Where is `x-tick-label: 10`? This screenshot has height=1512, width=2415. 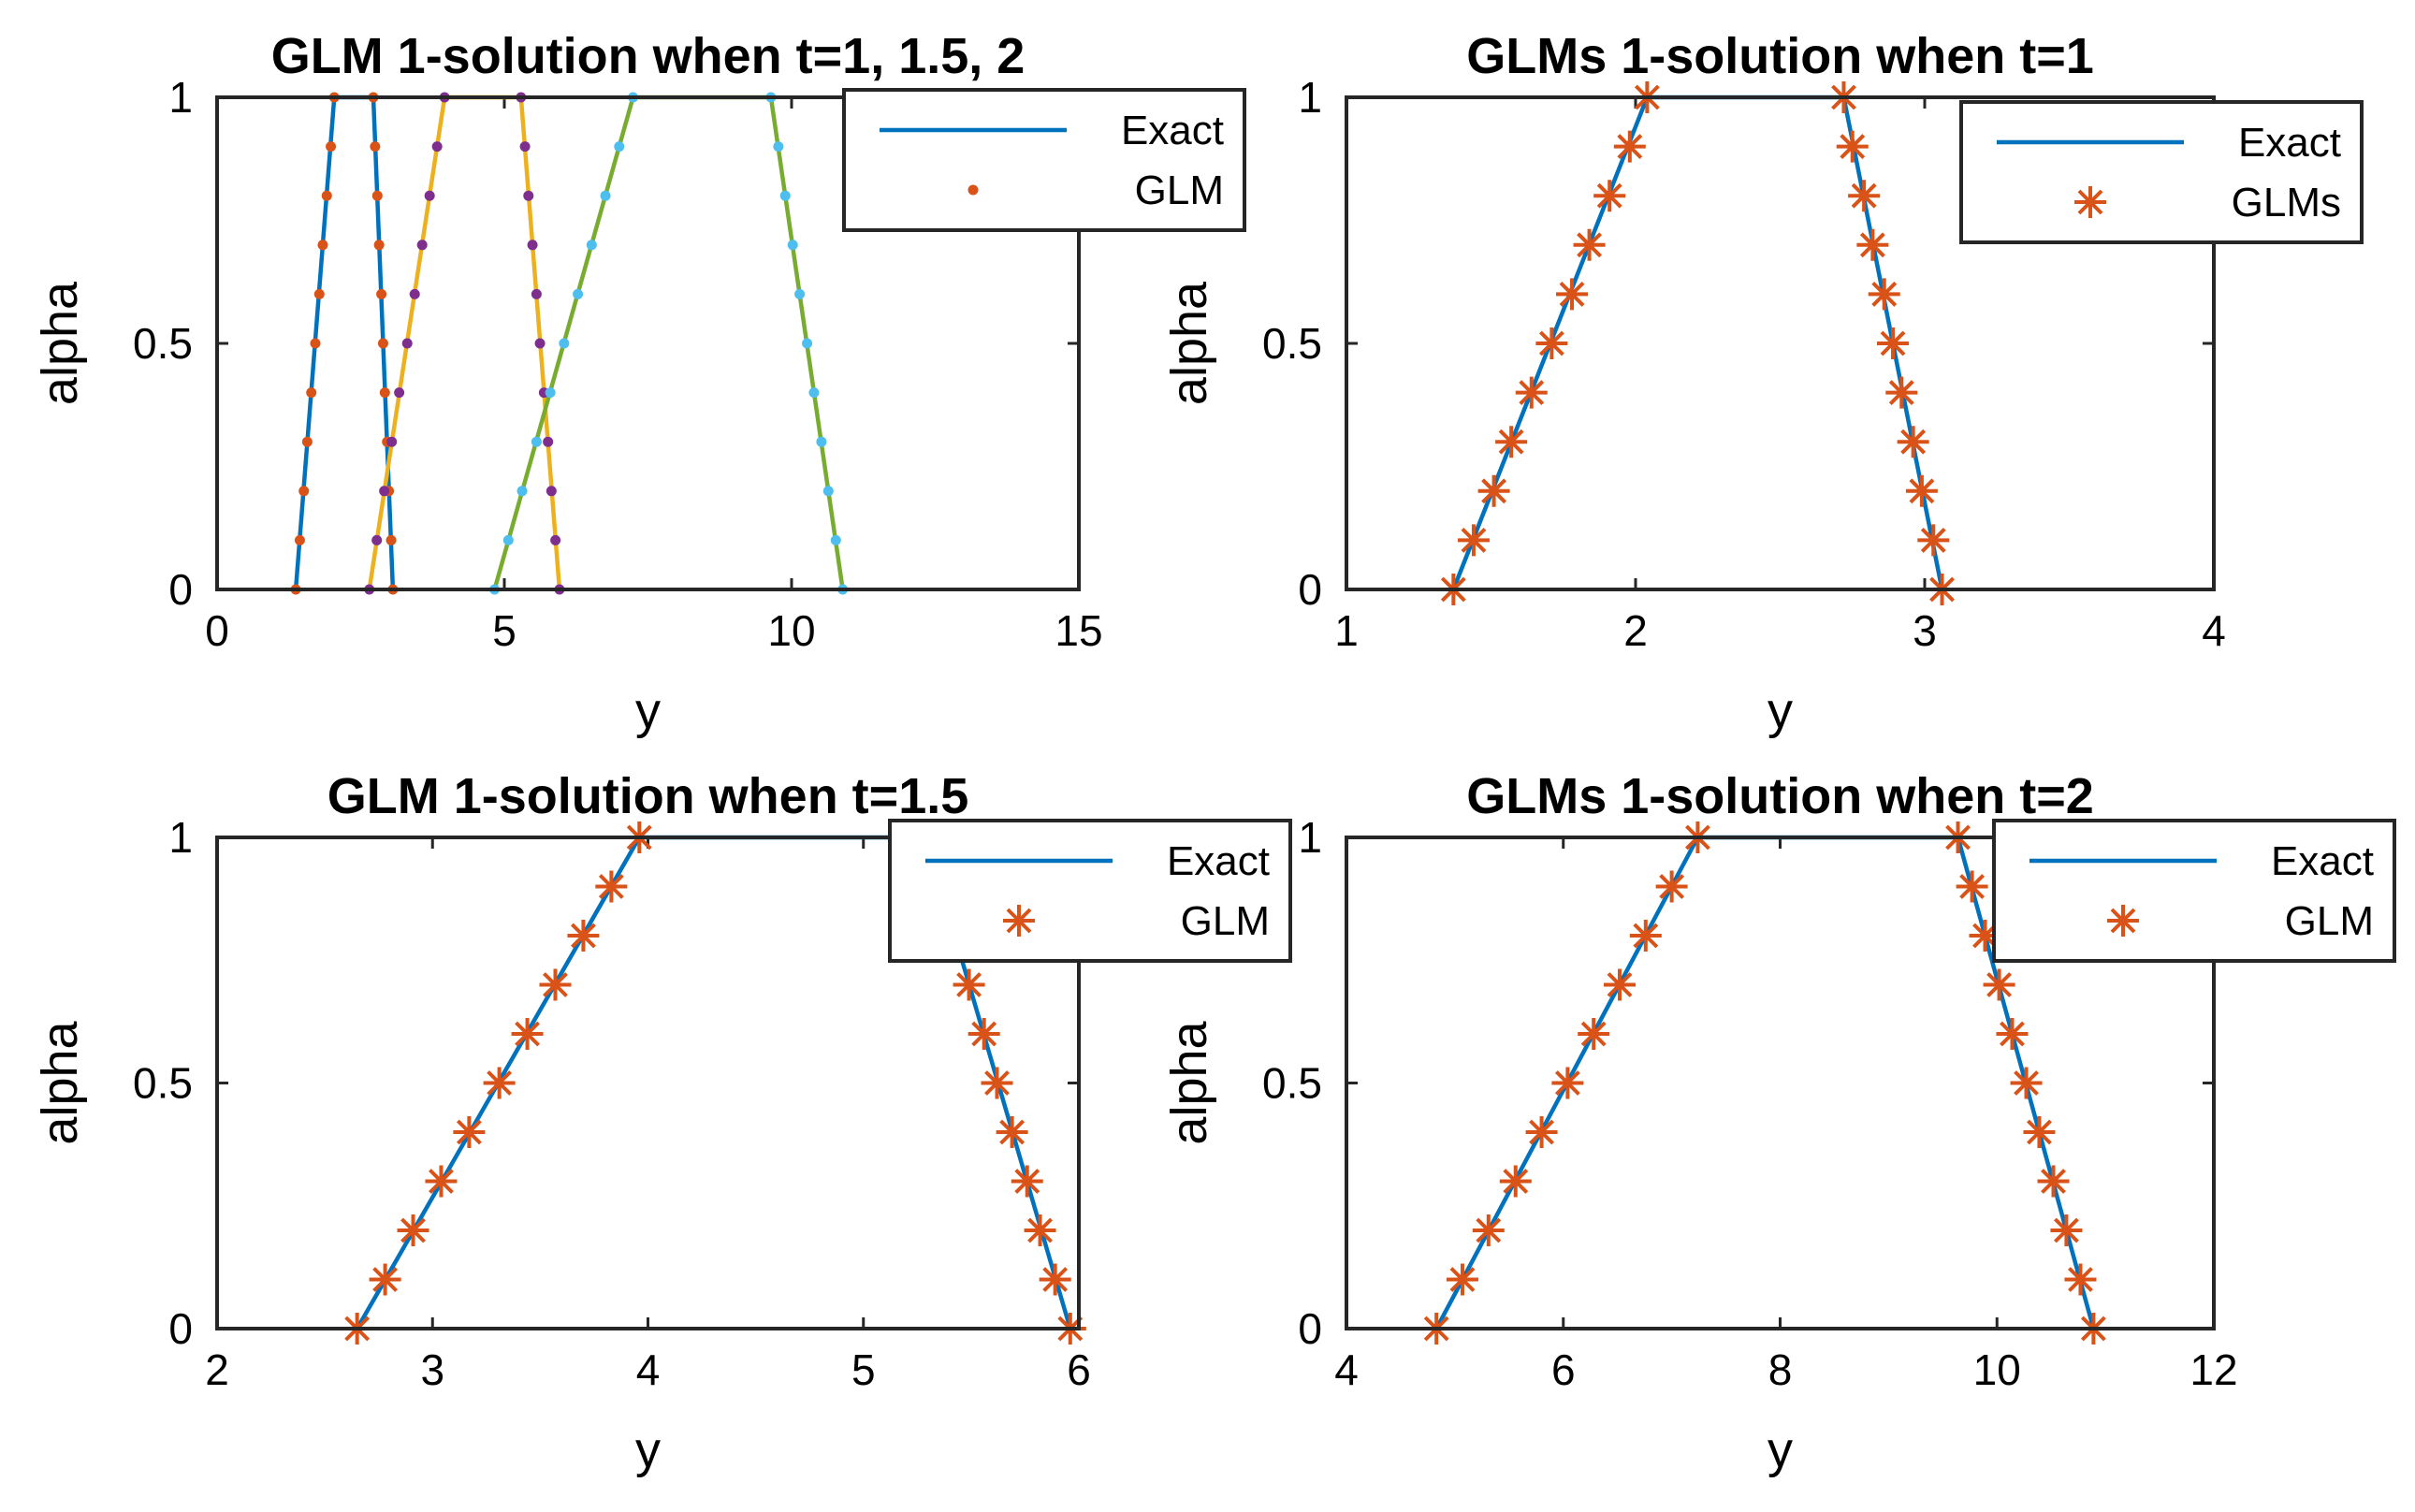 x-tick-label: 10 is located at coordinates (791, 630).